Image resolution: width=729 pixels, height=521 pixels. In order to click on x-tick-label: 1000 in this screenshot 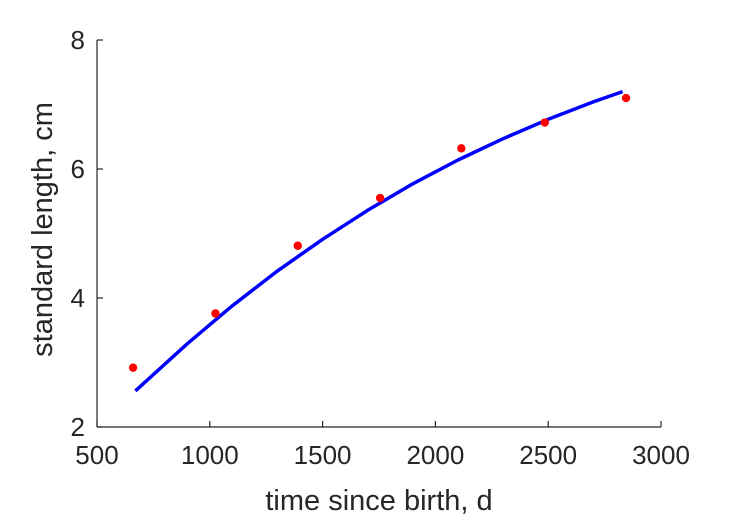, I will do `click(210, 455)`.